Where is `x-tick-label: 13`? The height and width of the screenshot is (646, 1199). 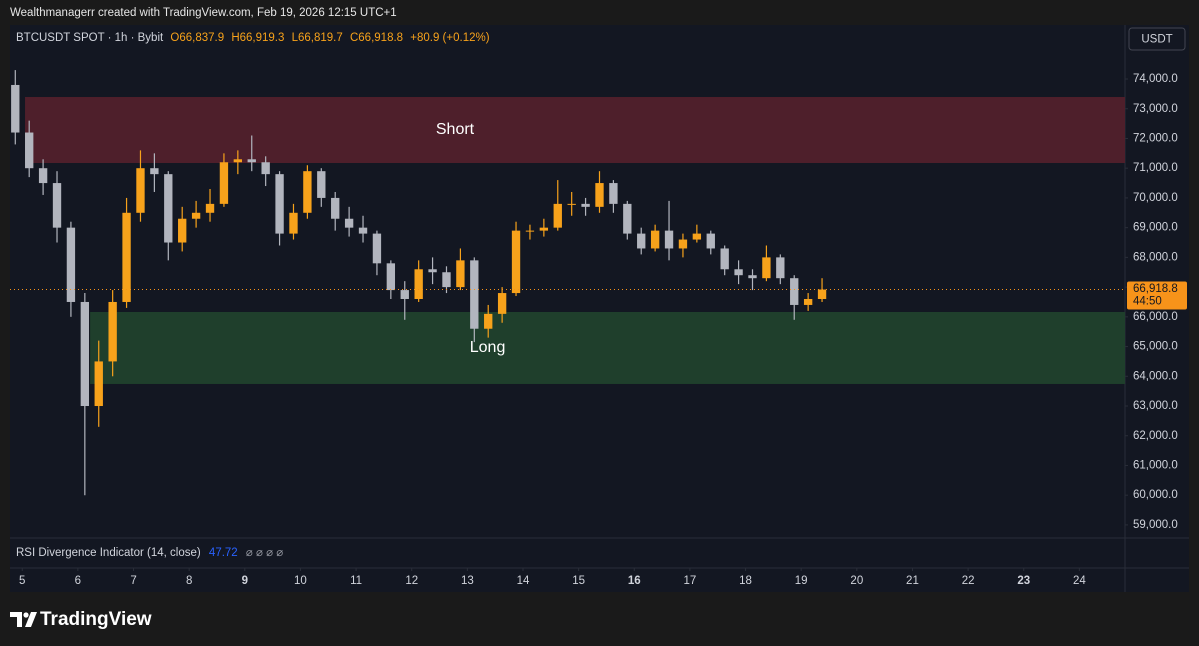
x-tick-label: 13 is located at coordinates (467, 581).